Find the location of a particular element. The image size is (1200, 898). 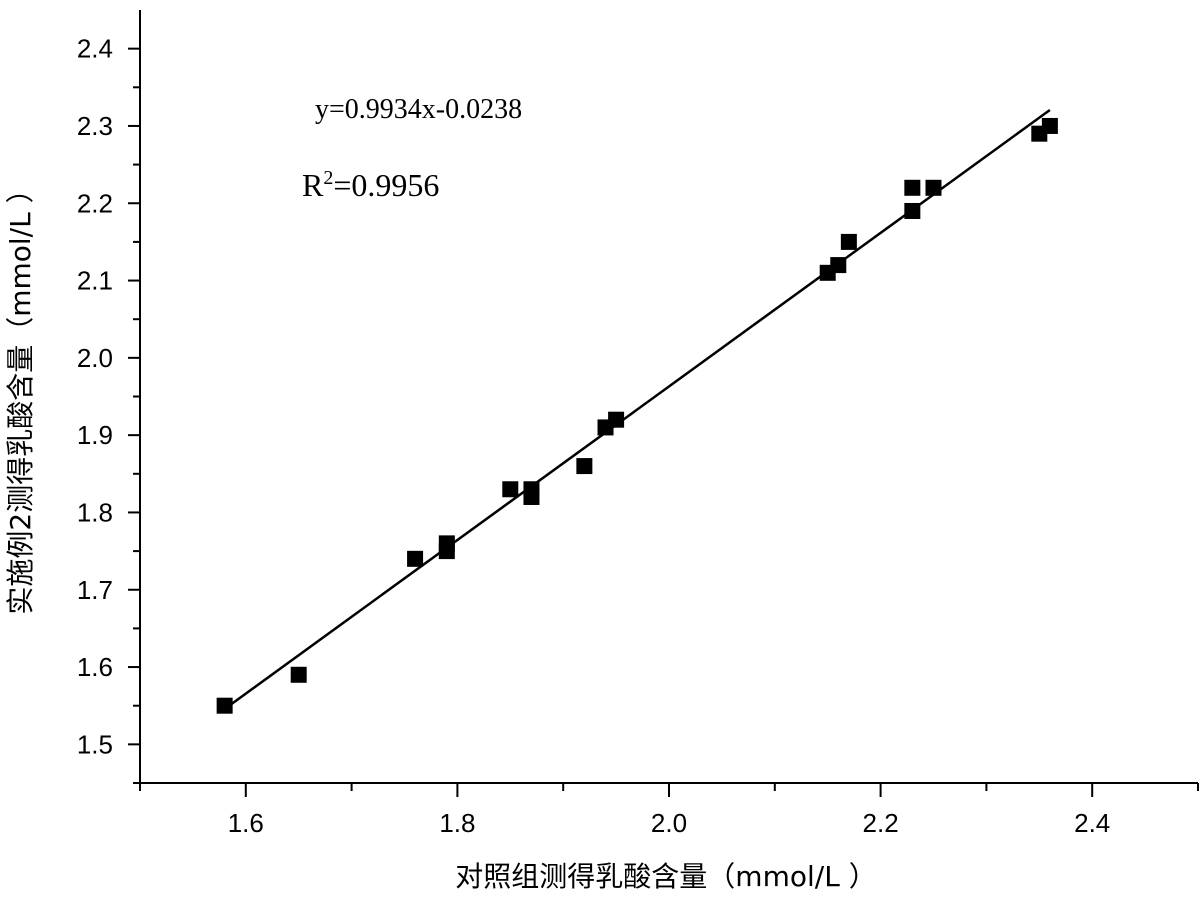

x-tick-label: 2.0 is located at coordinates (669, 823).